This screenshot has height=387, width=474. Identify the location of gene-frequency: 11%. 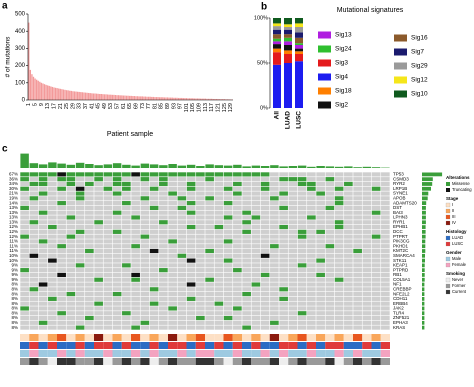
(13, 241).